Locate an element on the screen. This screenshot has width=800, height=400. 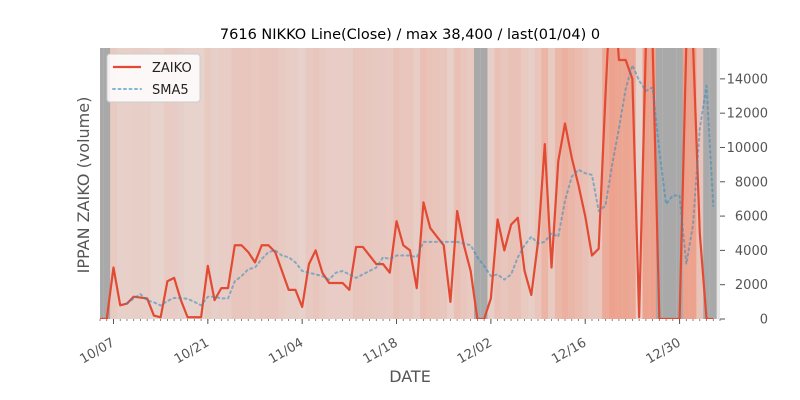
x-axis-label: DATE is located at coordinates (410, 376).